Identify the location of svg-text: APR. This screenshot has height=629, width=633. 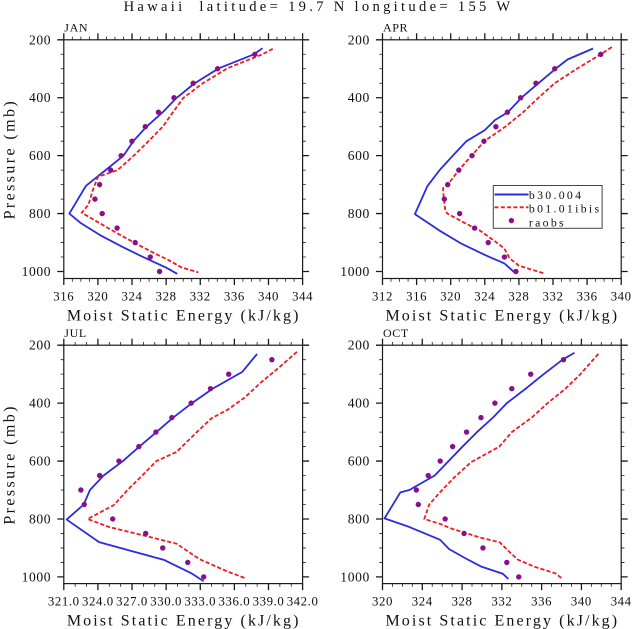
(395, 28).